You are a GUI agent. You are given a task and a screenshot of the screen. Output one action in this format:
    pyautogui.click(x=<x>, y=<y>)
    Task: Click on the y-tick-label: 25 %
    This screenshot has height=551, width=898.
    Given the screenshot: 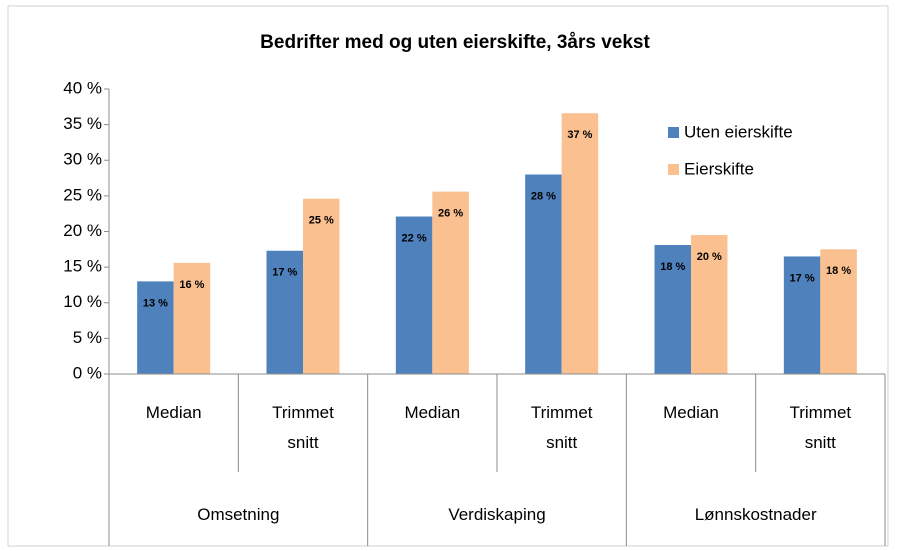 What is the action you would take?
    pyautogui.click(x=82, y=194)
    